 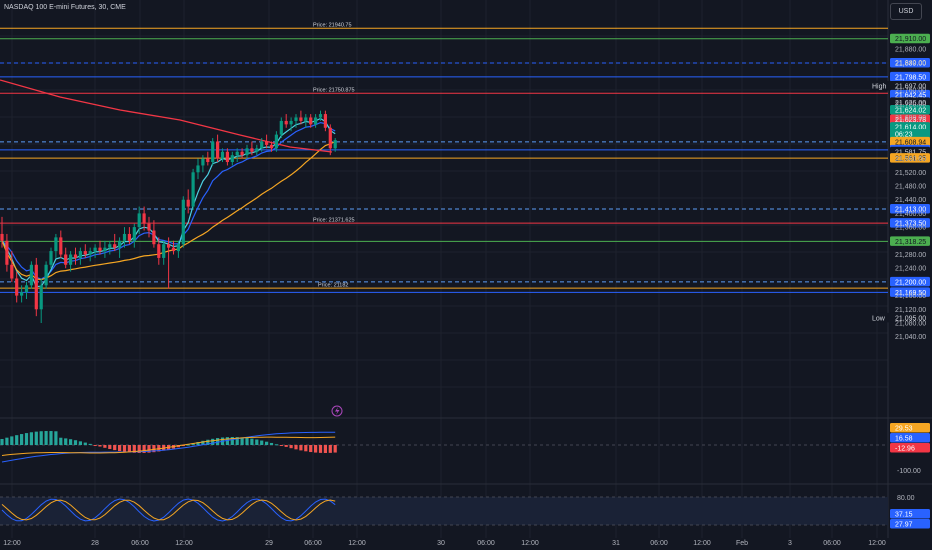 I want to click on time-tick-label: 29, so click(x=269, y=543).